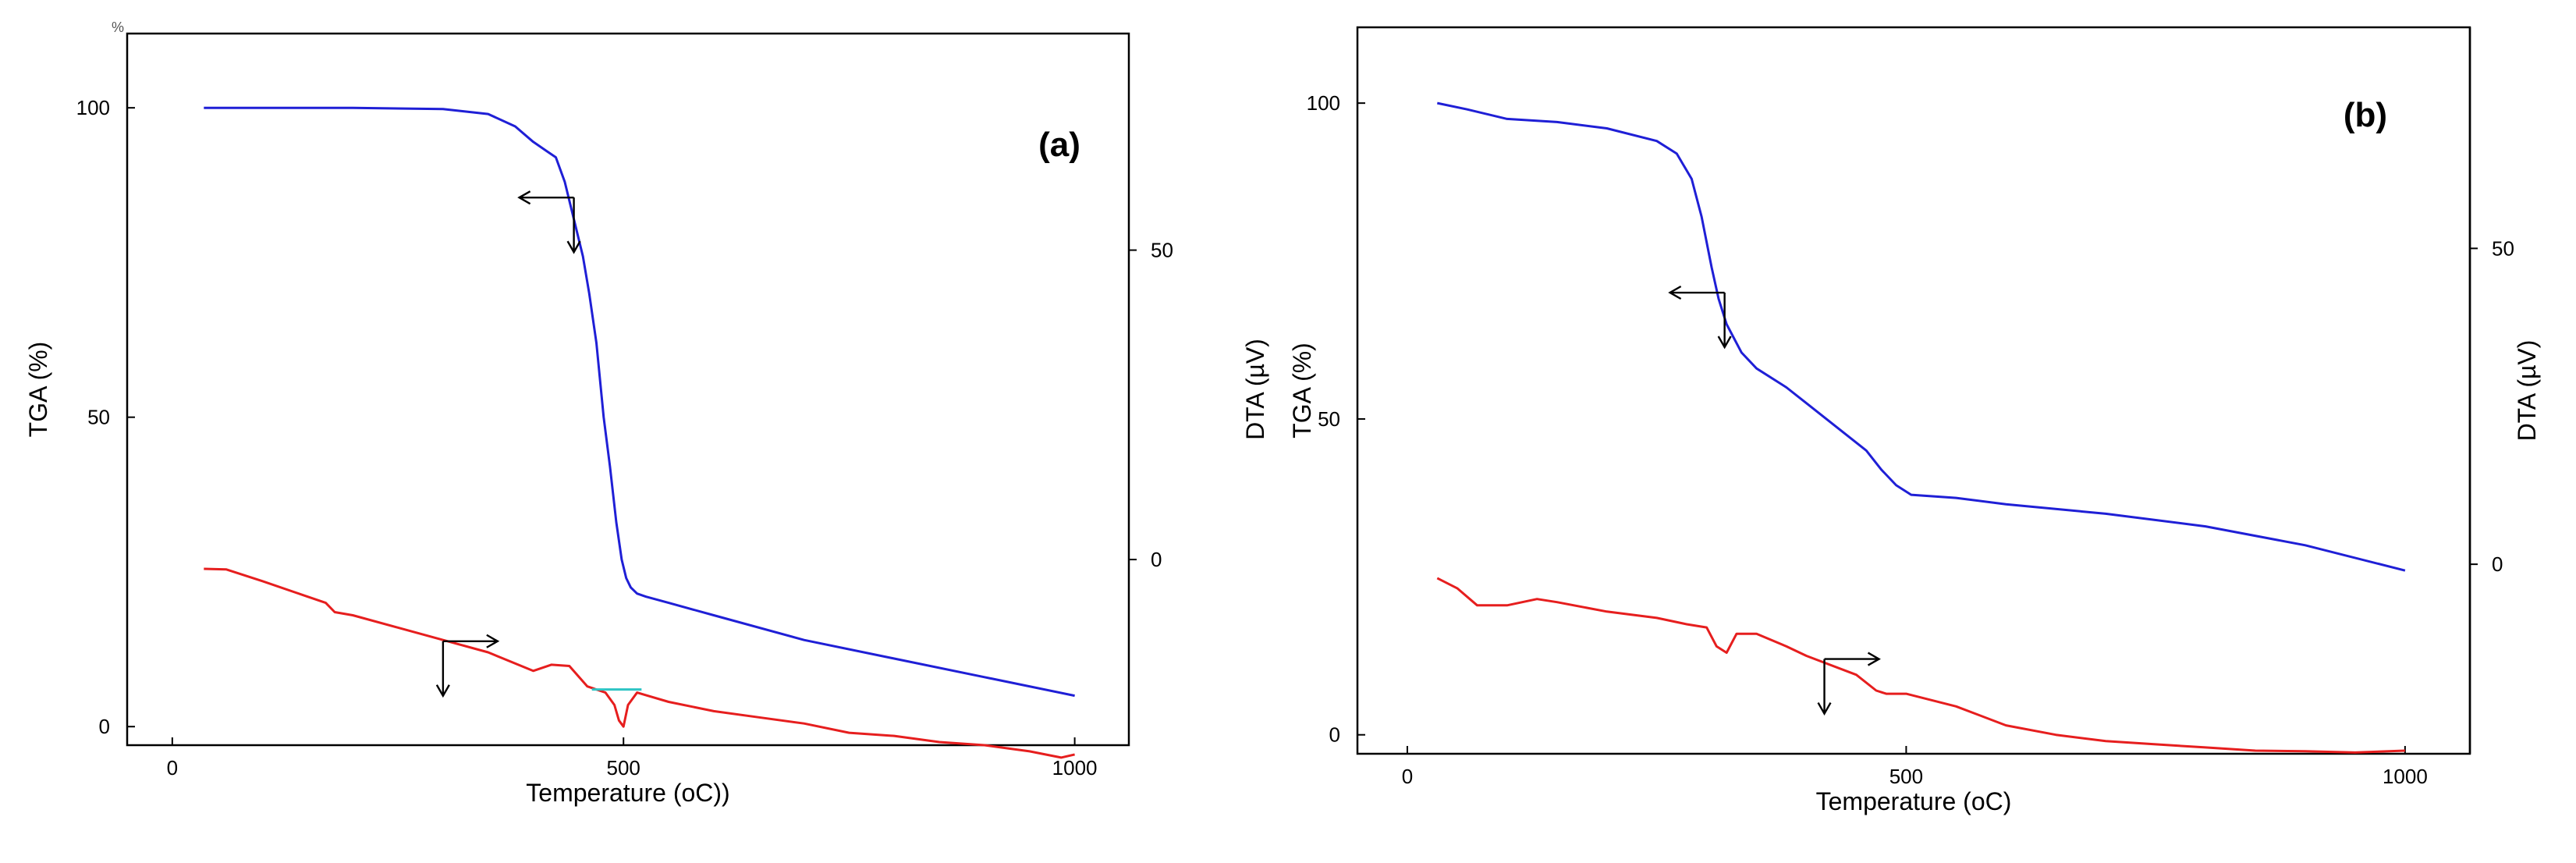 The width and height of the screenshot is (2576, 863). What do you see at coordinates (1914, 801) in the screenshot?
I see `x-axis-title: Temperature (oC)` at bounding box center [1914, 801].